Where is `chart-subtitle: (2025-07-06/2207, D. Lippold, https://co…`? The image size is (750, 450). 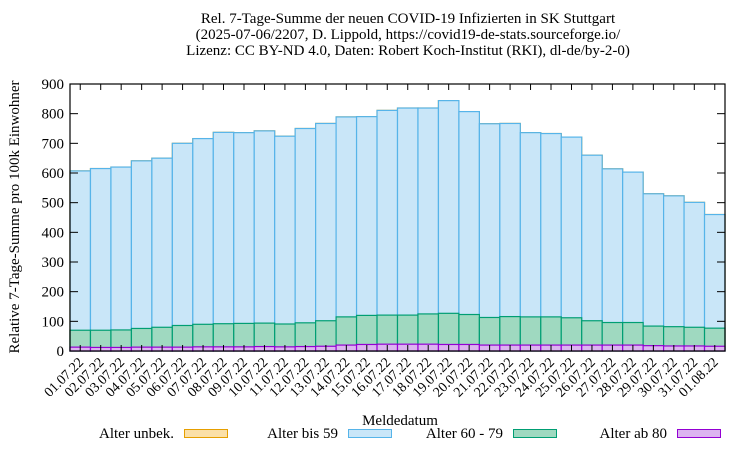
chart-subtitle: (2025-07-06/2207, D. Lippold, https://co… is located at coordinates (408, 35).